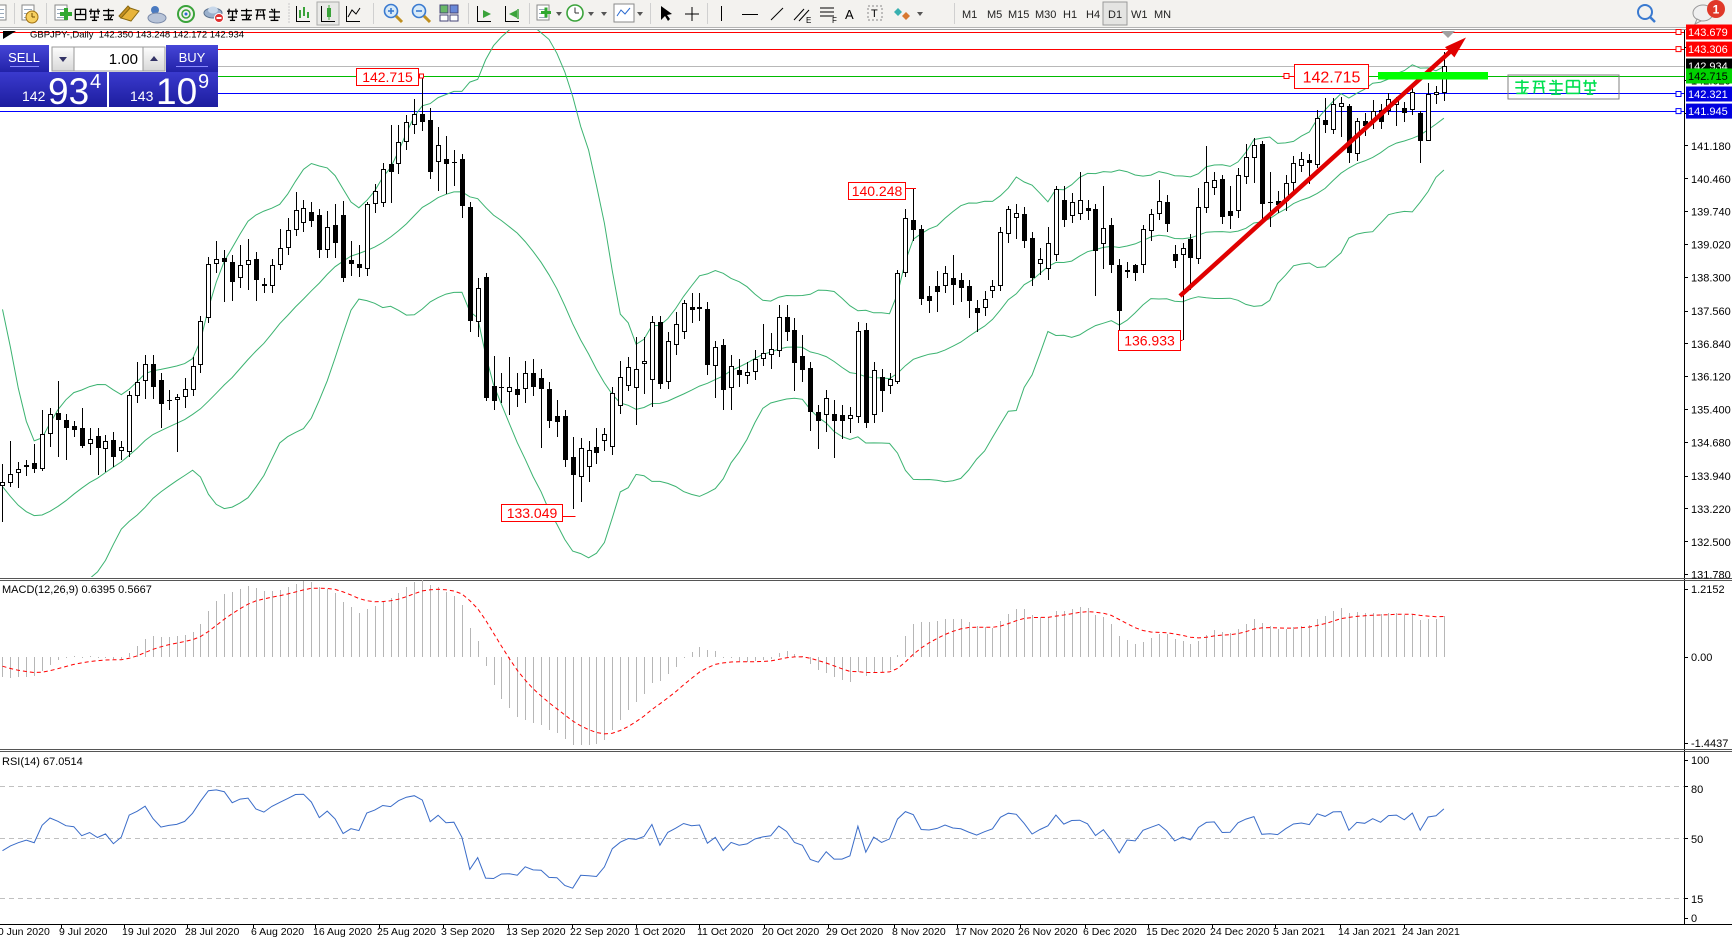 The width and height of the screenshot is (1732, 947). Describe the element at coordinates (1110, 932) in the screenshot. I see `svg-text: 6 Dec 2020` at that location.